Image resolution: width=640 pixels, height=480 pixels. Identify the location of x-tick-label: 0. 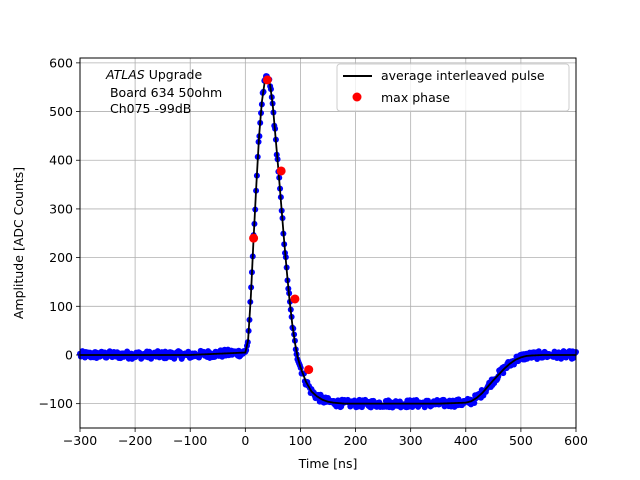
(245, 440).